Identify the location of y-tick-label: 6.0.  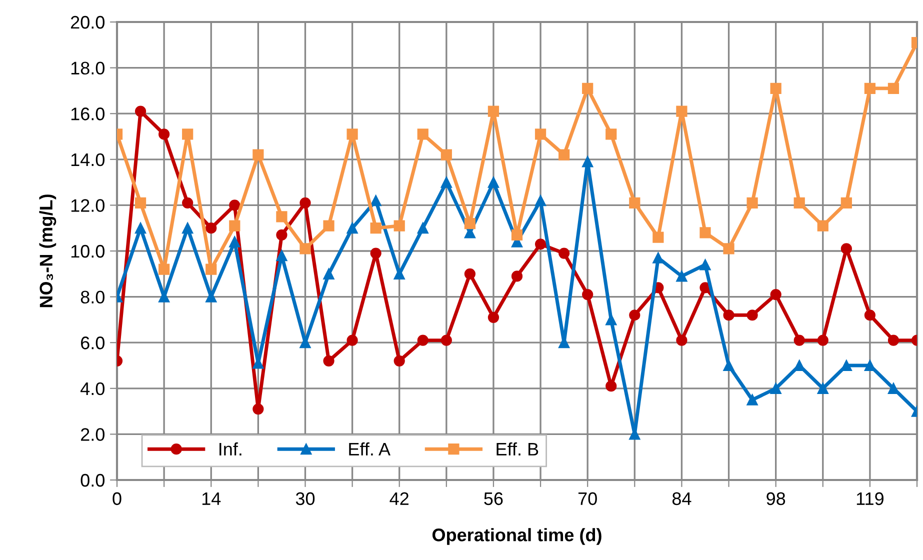
(92, 343).